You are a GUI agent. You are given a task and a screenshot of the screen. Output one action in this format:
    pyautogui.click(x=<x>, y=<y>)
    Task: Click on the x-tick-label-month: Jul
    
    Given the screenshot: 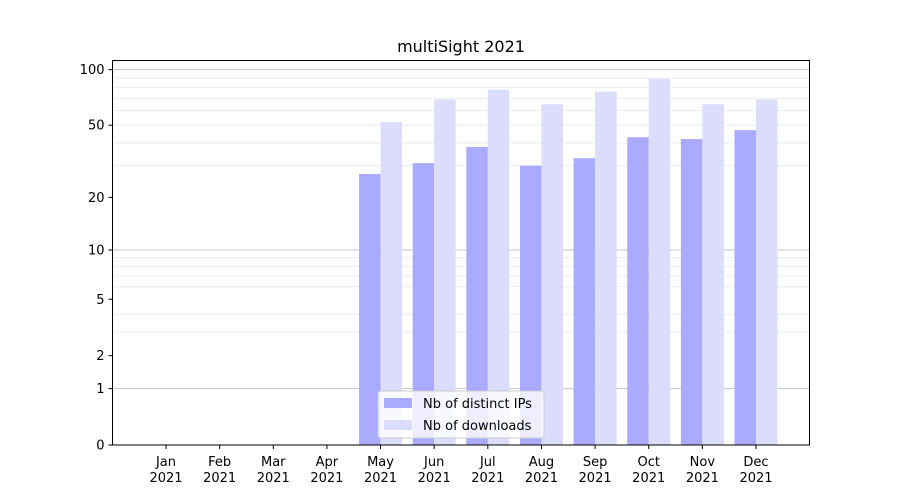 What is the action you would take?
    pyautogui.click(x=487, y=462)
    